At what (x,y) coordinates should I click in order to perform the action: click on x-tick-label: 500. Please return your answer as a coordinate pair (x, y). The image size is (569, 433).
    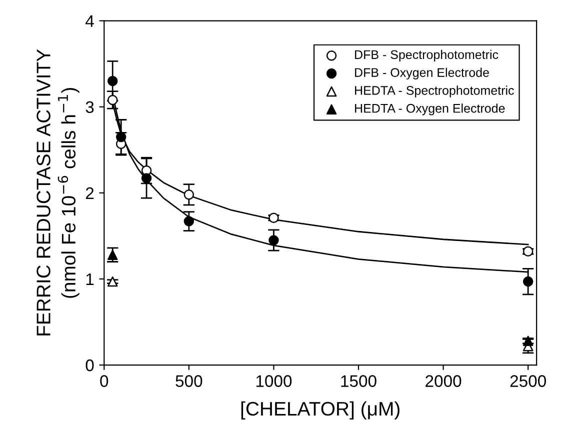
    Looking at the image, I should click on (189, 381).